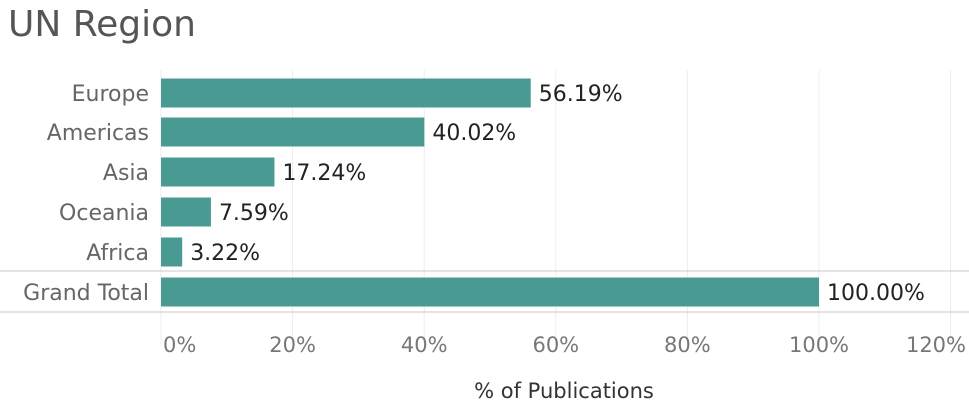 This screenshot has width=969, height=417. What do you see at coordinates (104, 213) in the screenshot?
I see `category-label: Oceania` at bounding box center [104, 213].